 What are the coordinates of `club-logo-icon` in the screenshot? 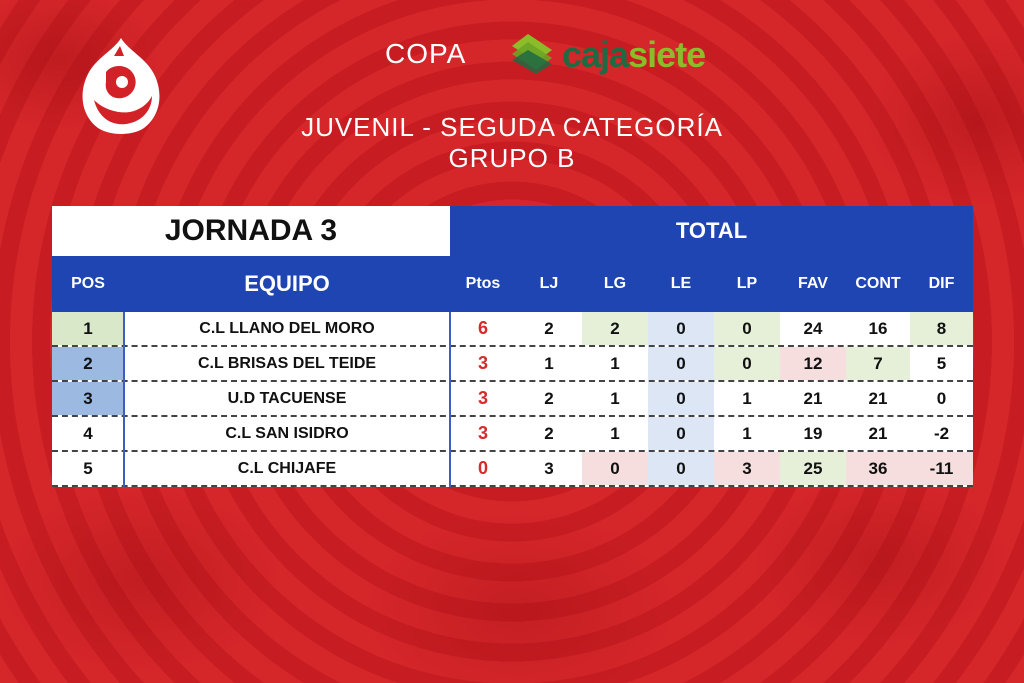 It's located at (121, 86).